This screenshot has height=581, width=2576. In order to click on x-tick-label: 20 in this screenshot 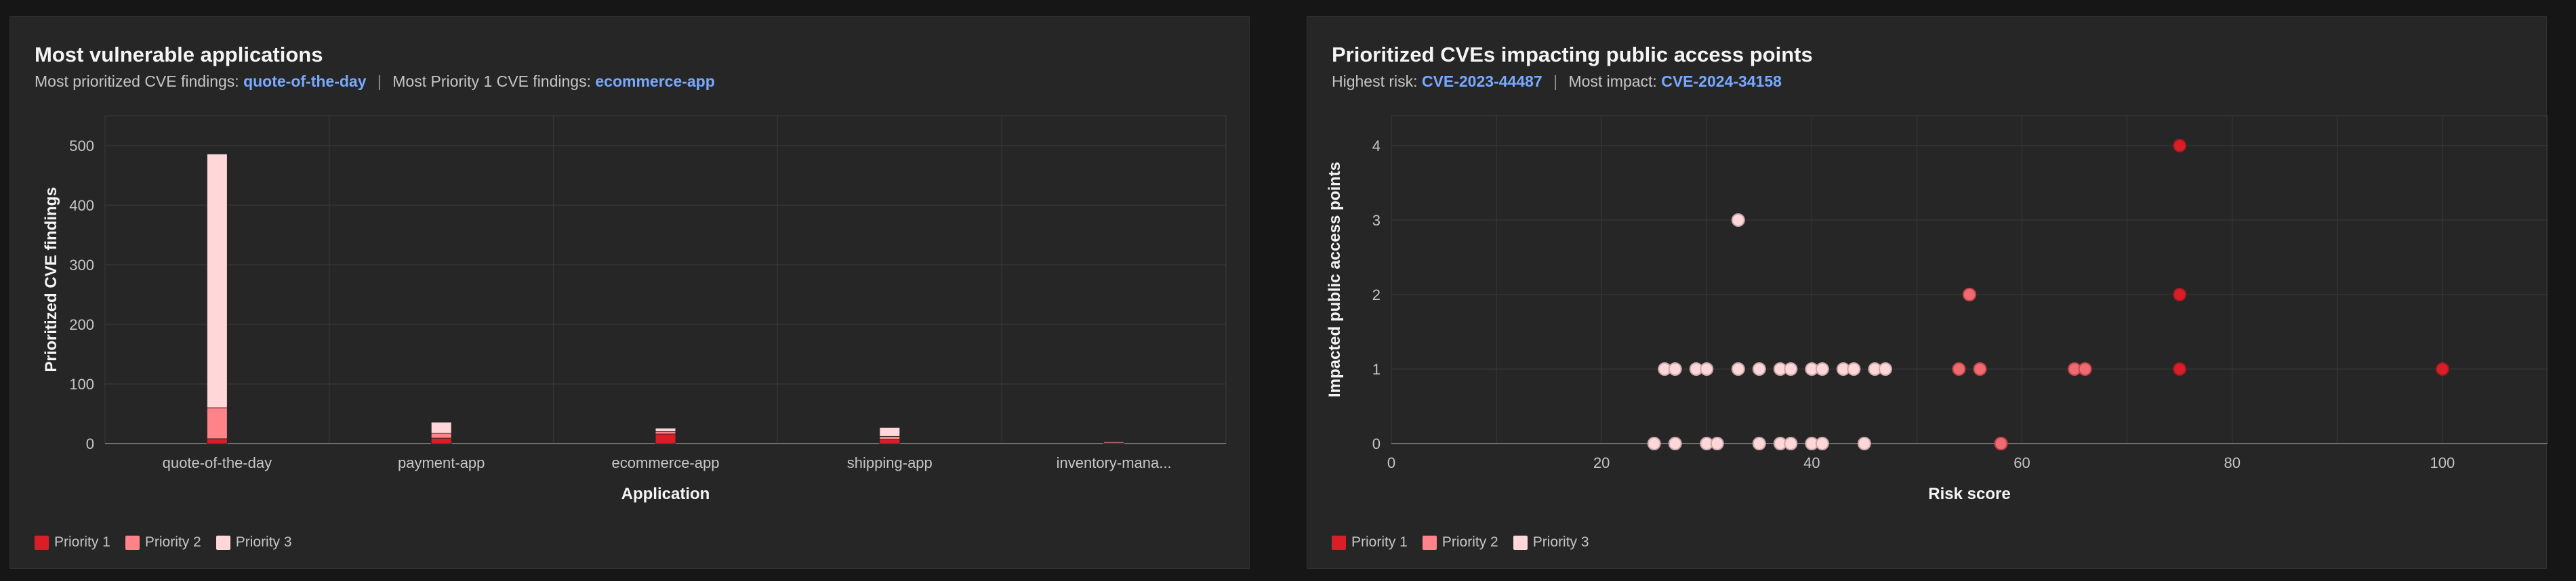, I will do `click(1601, 462)`.